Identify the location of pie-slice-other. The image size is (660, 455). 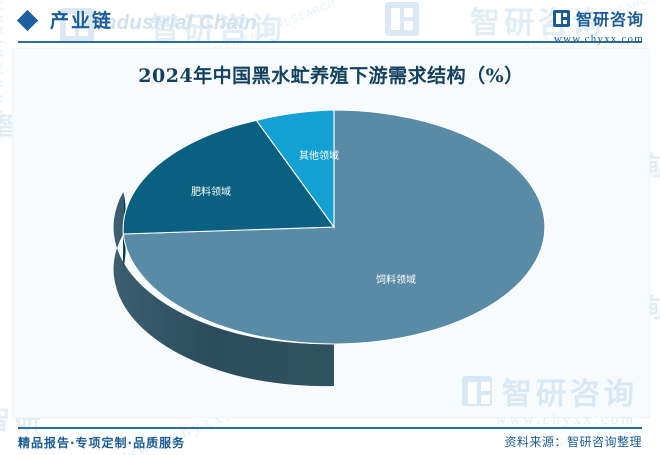
(295, 169).